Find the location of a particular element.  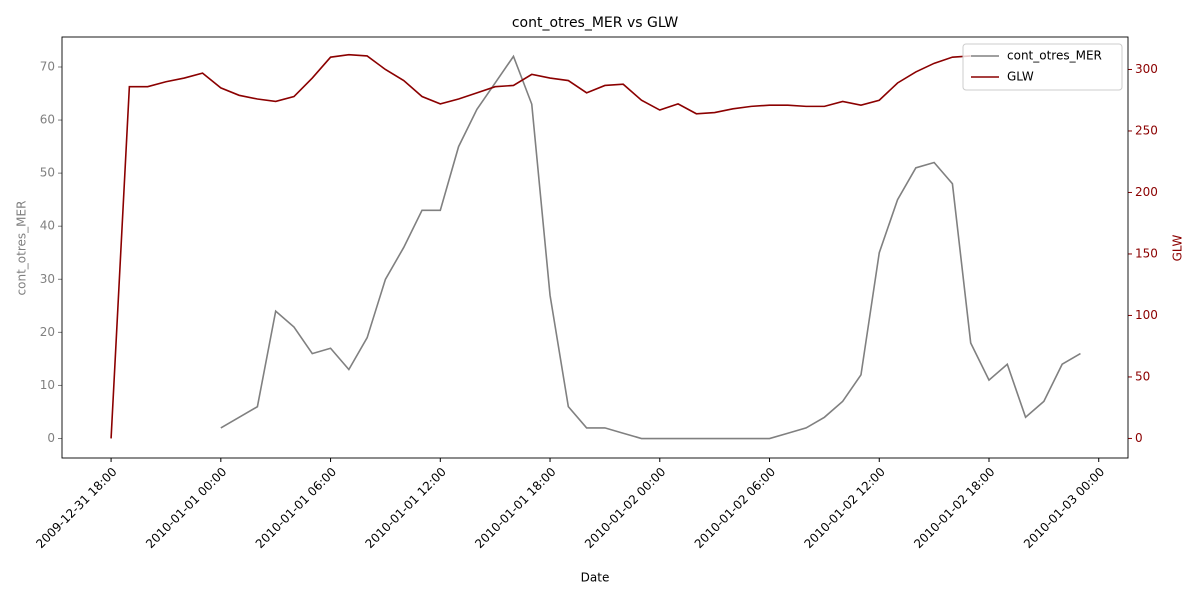

x-tick-label: 2010-01-01 12:00 is located at coordinates (406, 508).